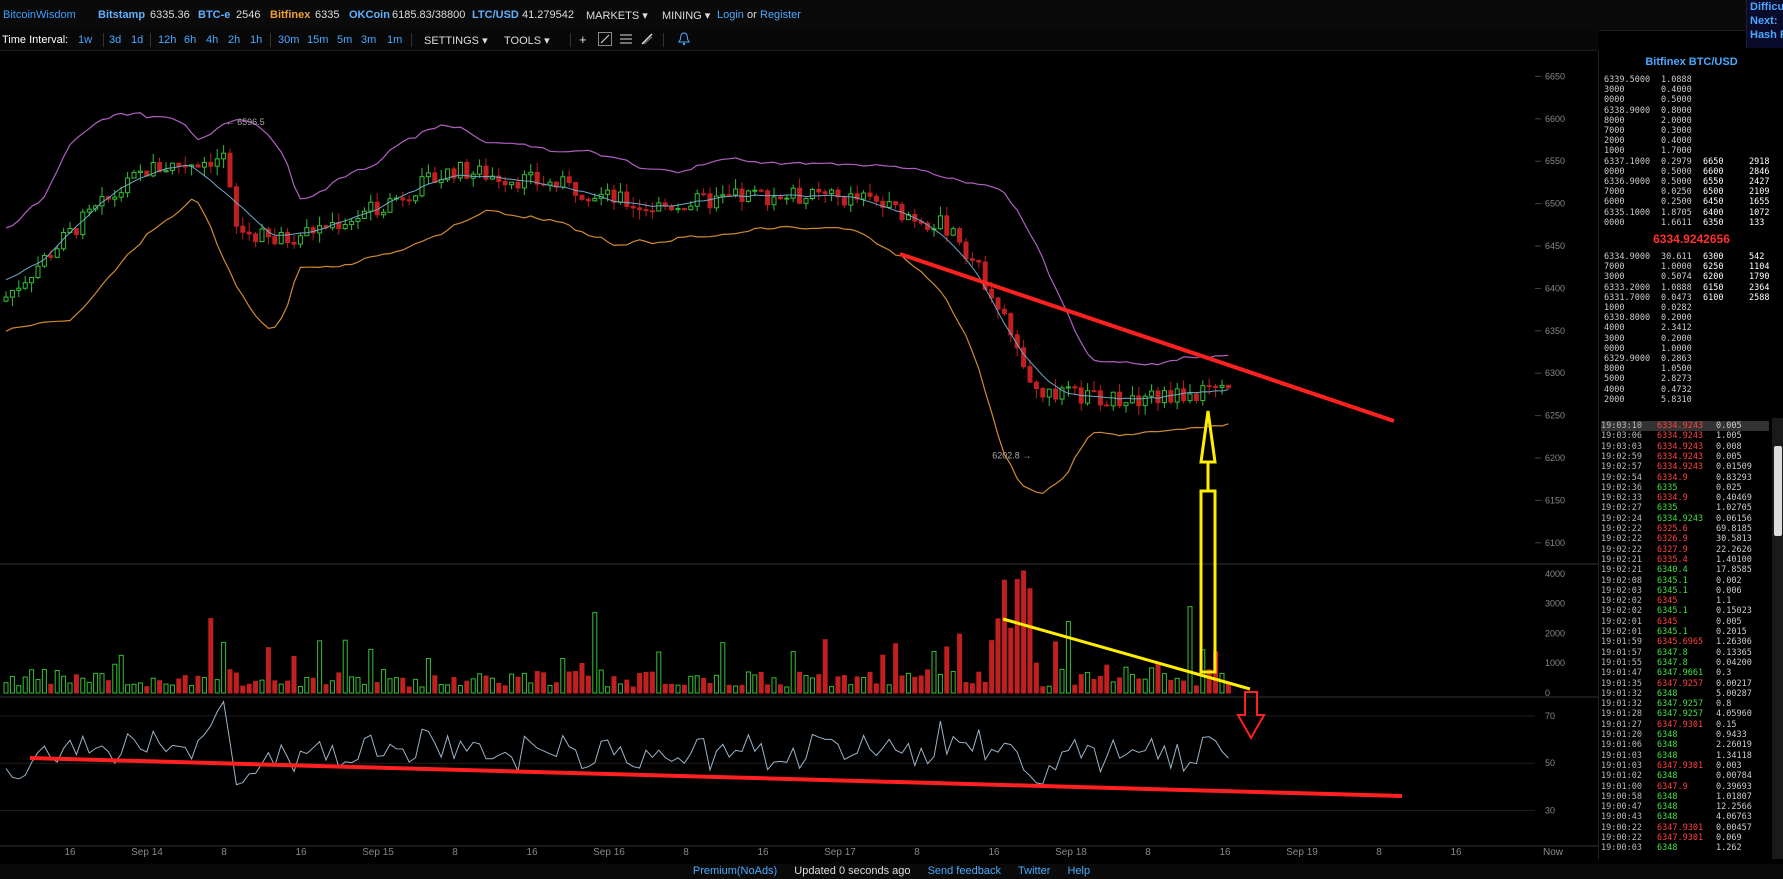 The height and width of the screenshot is (879, 1783). I want to click on ask-row: 0000 0.5000, so click(1691, 100).